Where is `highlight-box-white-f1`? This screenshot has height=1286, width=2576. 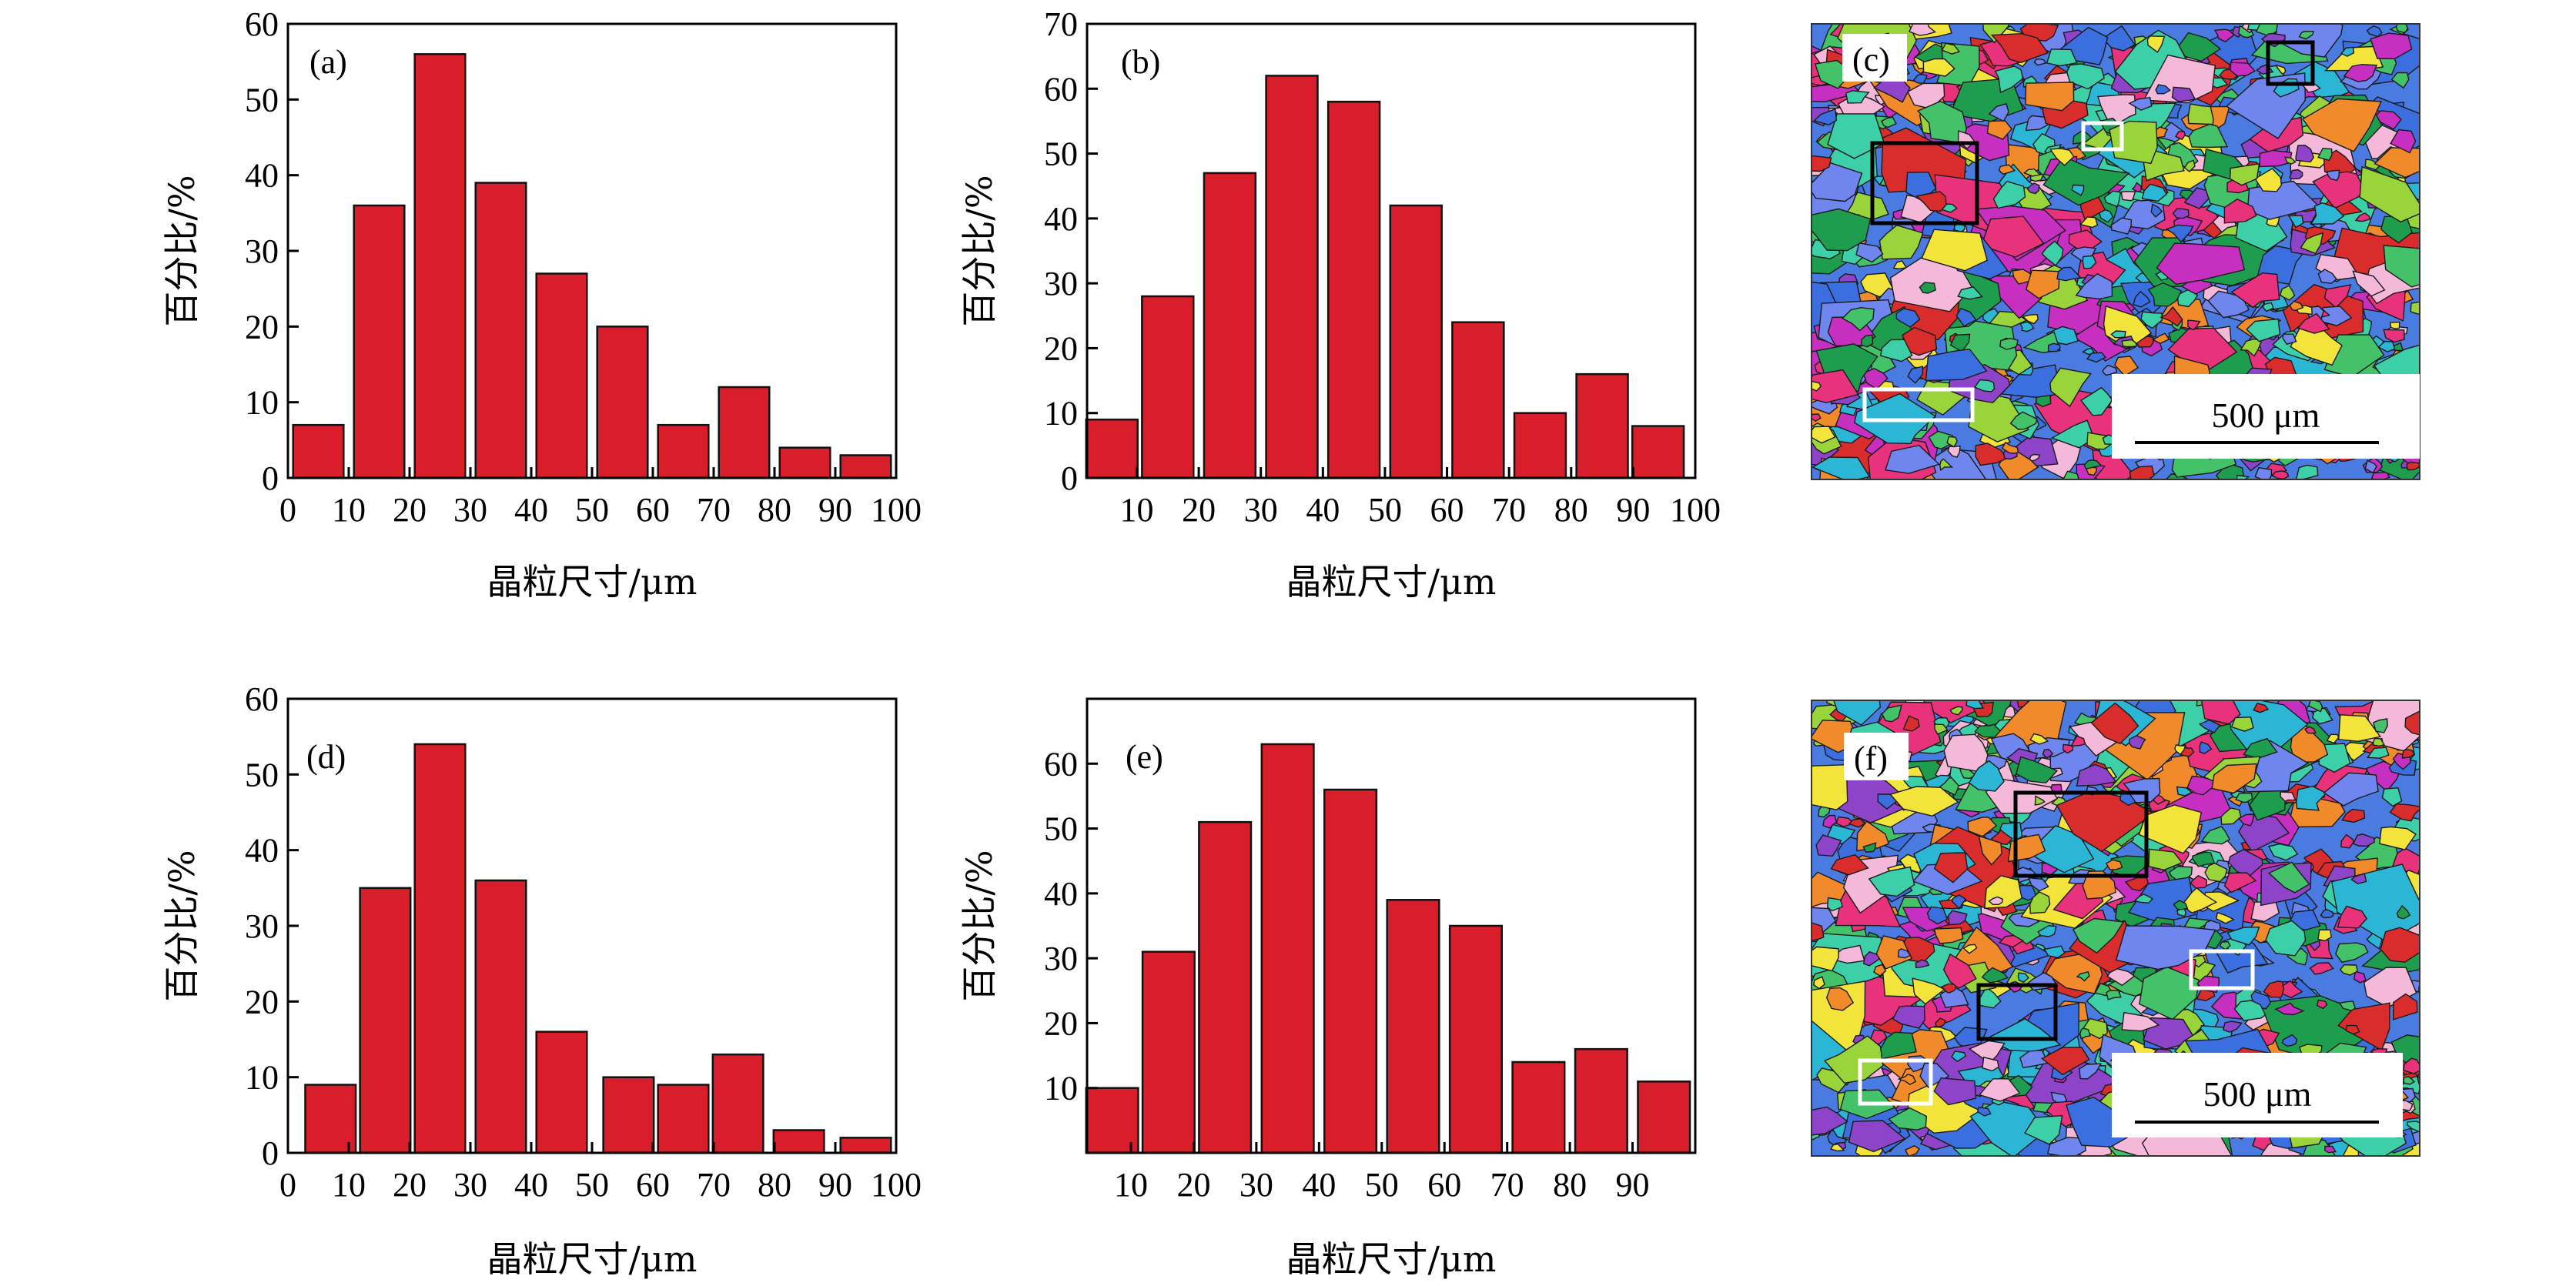
highlight-box-white-f1 is located at coordinates (2222, 969).